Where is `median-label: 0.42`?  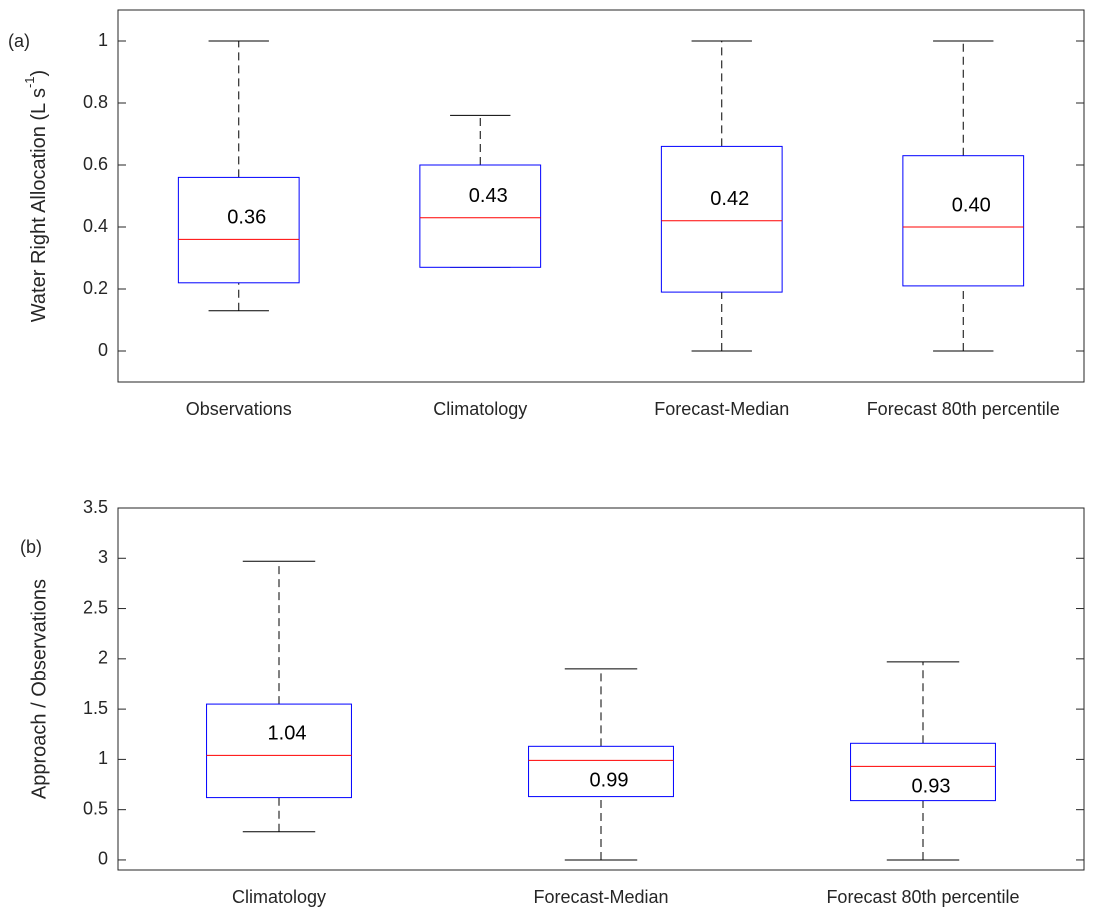 median-label: 0.42 is located at coordinates (729, 199).